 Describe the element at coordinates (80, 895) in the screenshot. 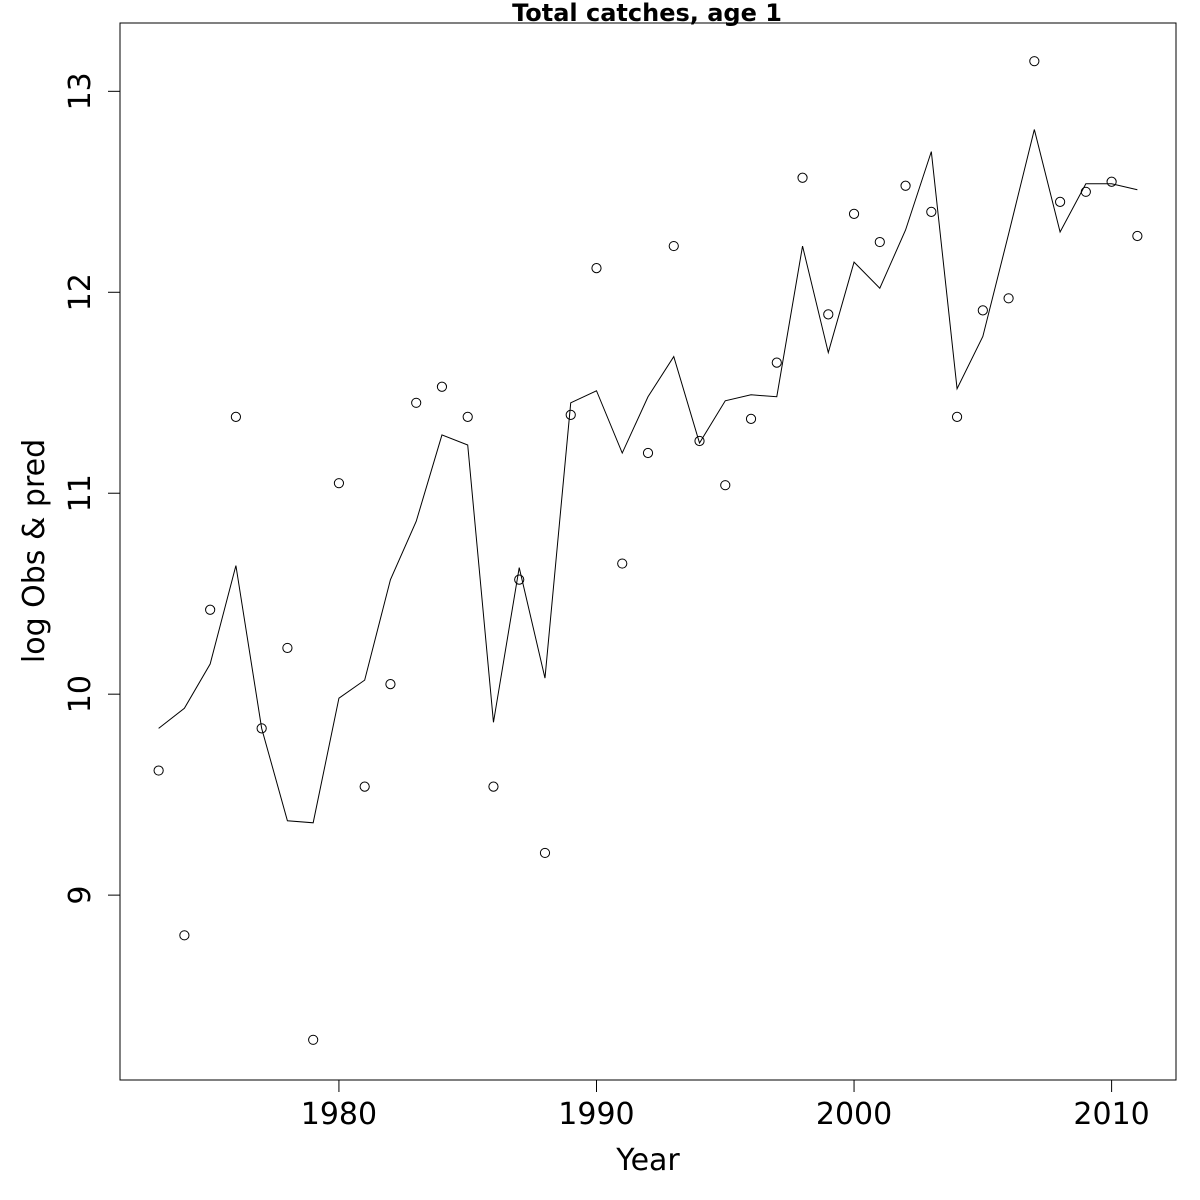

I see `y-tick-label: 9` at that location.